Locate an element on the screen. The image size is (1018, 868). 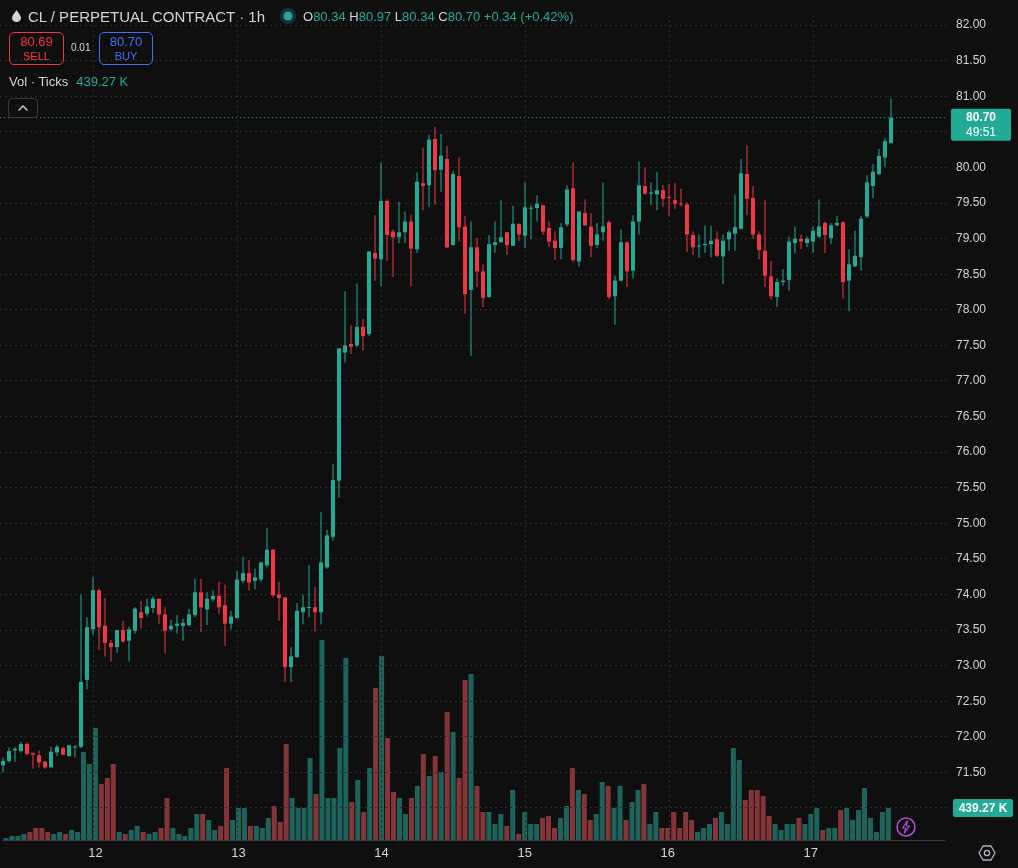
text: 49:51 is located at coordinates (981, 131).